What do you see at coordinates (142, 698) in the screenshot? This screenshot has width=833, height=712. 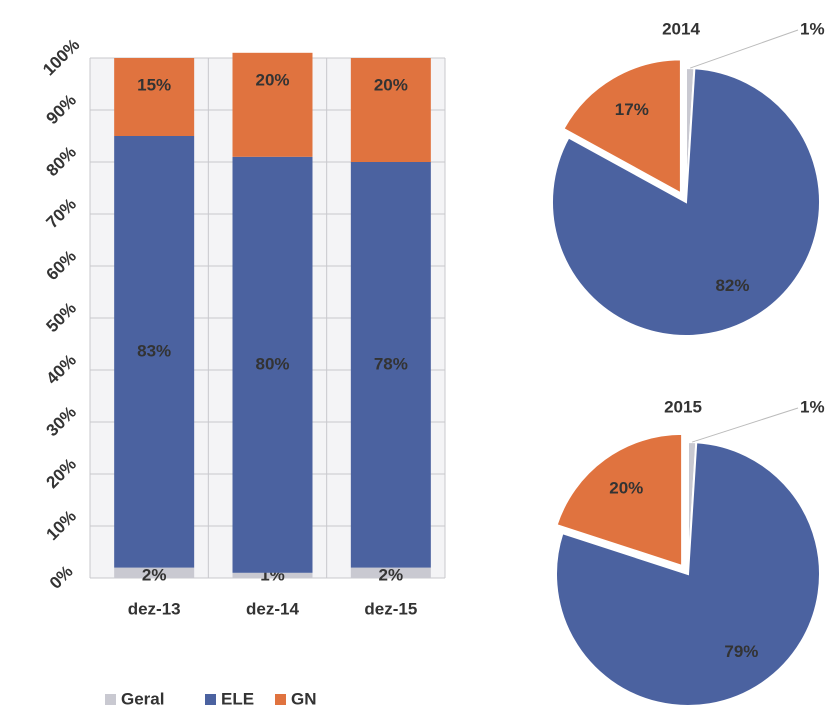 I see `legend-label: Geral` at bounding box center [142, 698].